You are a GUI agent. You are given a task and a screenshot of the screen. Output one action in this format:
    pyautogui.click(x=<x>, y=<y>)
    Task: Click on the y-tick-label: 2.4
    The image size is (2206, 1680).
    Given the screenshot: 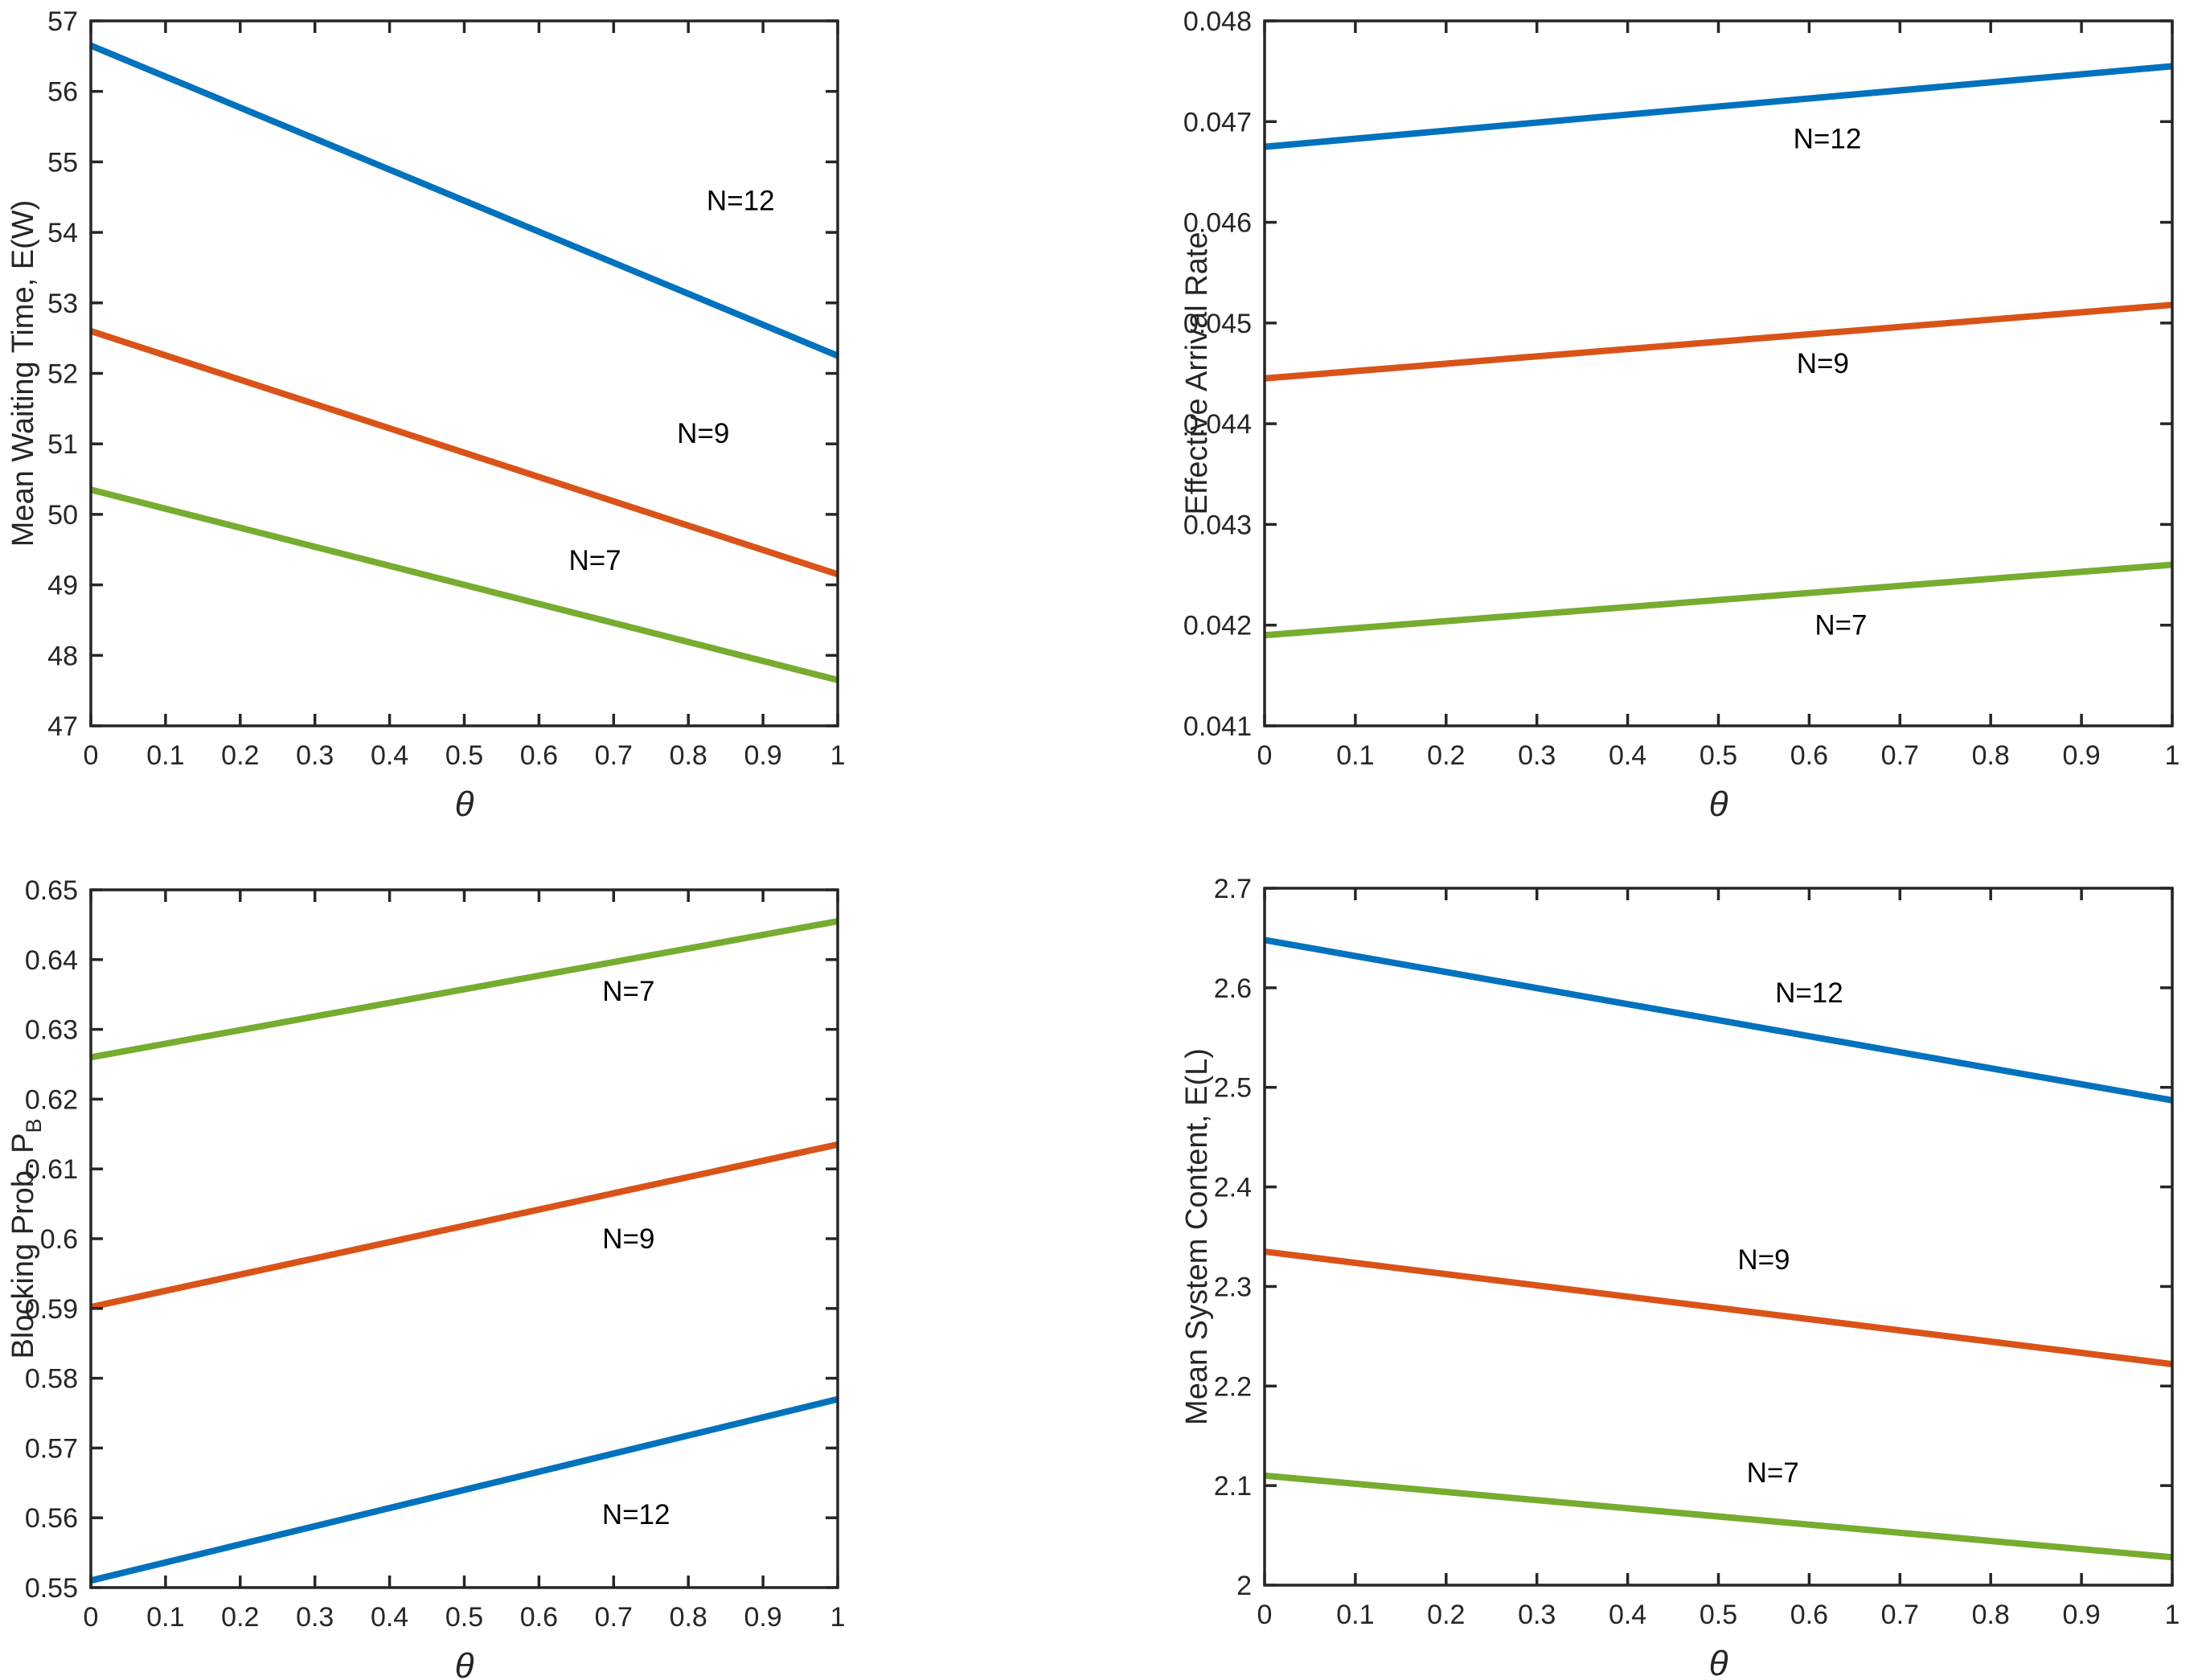 What is the action you would take?
    pyautogui.click(x=1233, y=1188)
    